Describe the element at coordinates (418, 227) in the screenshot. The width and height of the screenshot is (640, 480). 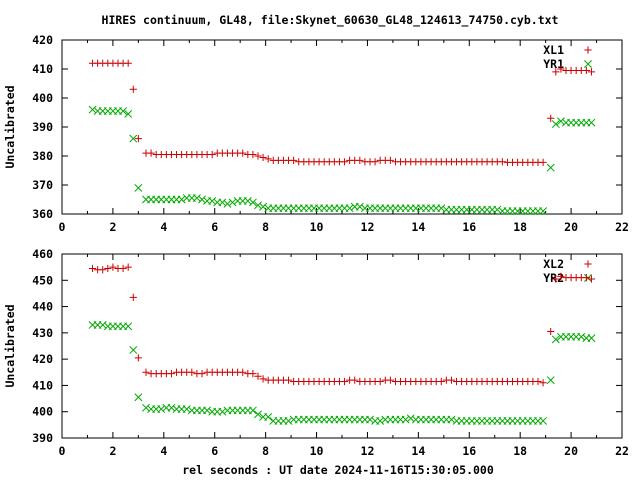
I see `x-tick-label: 14` at that location.